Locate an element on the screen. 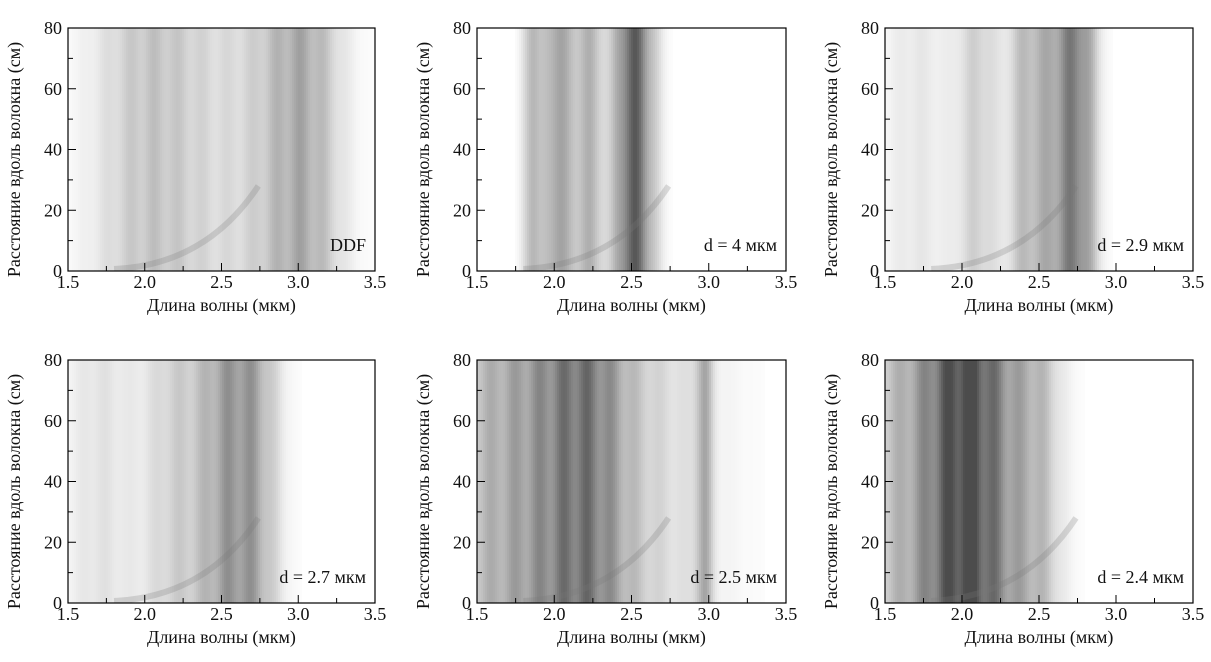 This screenshot has width=1211, height=662. x-tick-label: 2.5 is located at coordinates (1039, 282).